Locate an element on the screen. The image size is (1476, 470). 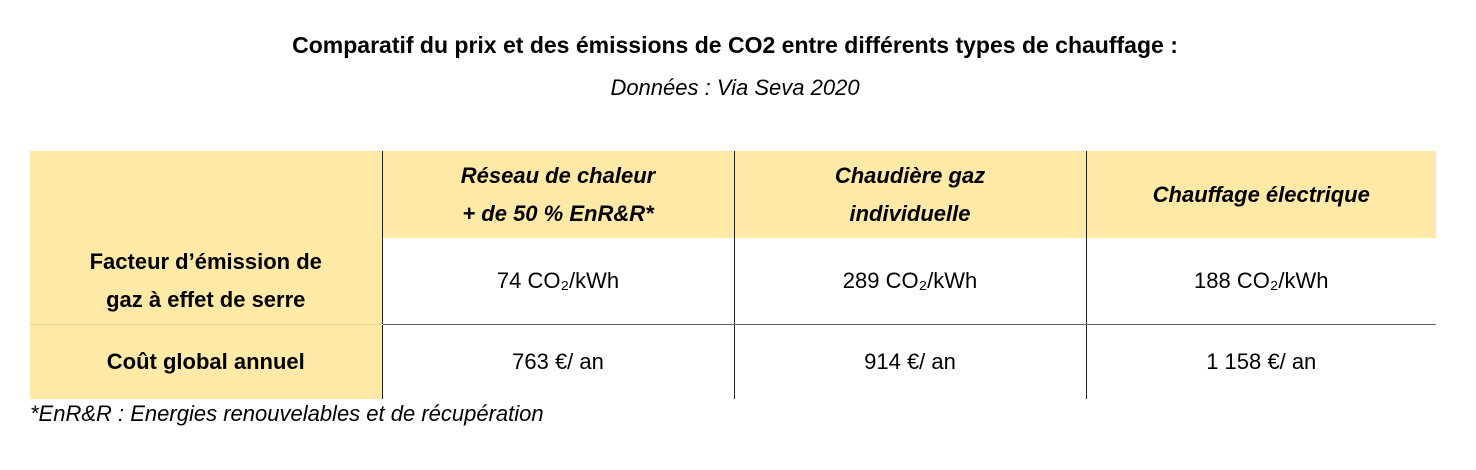
column-header: Chaudière gaz individuelle is located at coordinates (909, 194).